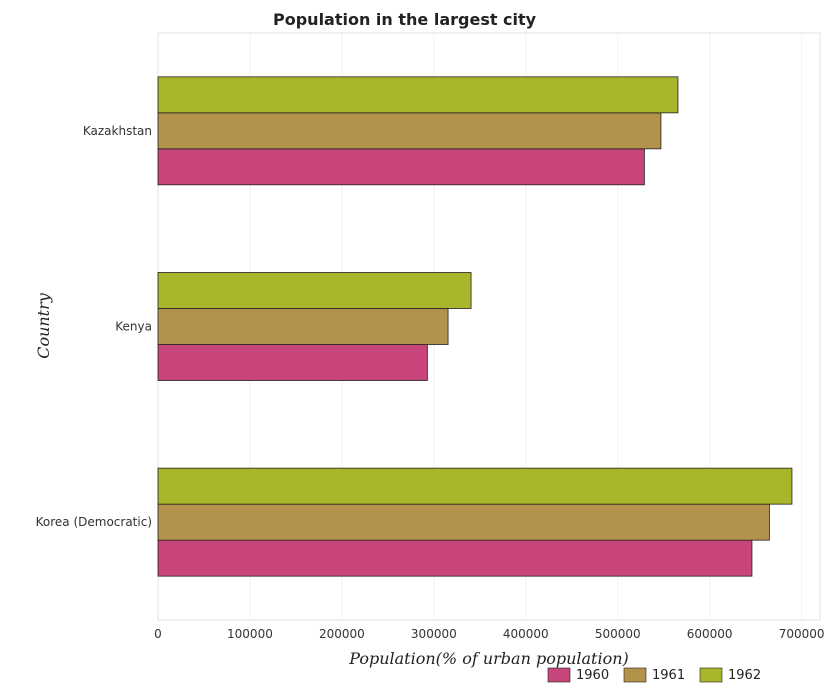  Describe the element at coordinates (559, 675) in the screenshot. I see `legend-swatch-1960` at that location.